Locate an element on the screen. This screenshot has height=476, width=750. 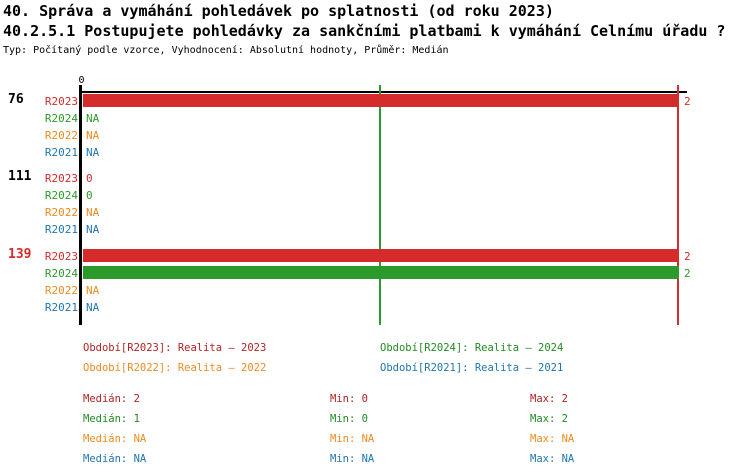
row-value-76-R2022: NA is located at coordinates (93, 135).